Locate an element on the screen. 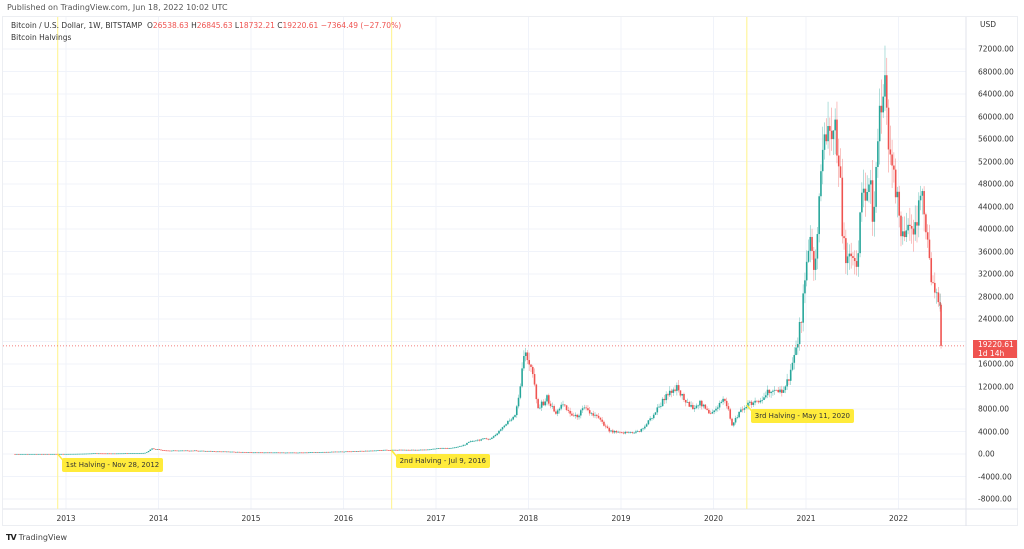  indicator-legend: Bitcoin Halvings is located at coordinates (41, 37).